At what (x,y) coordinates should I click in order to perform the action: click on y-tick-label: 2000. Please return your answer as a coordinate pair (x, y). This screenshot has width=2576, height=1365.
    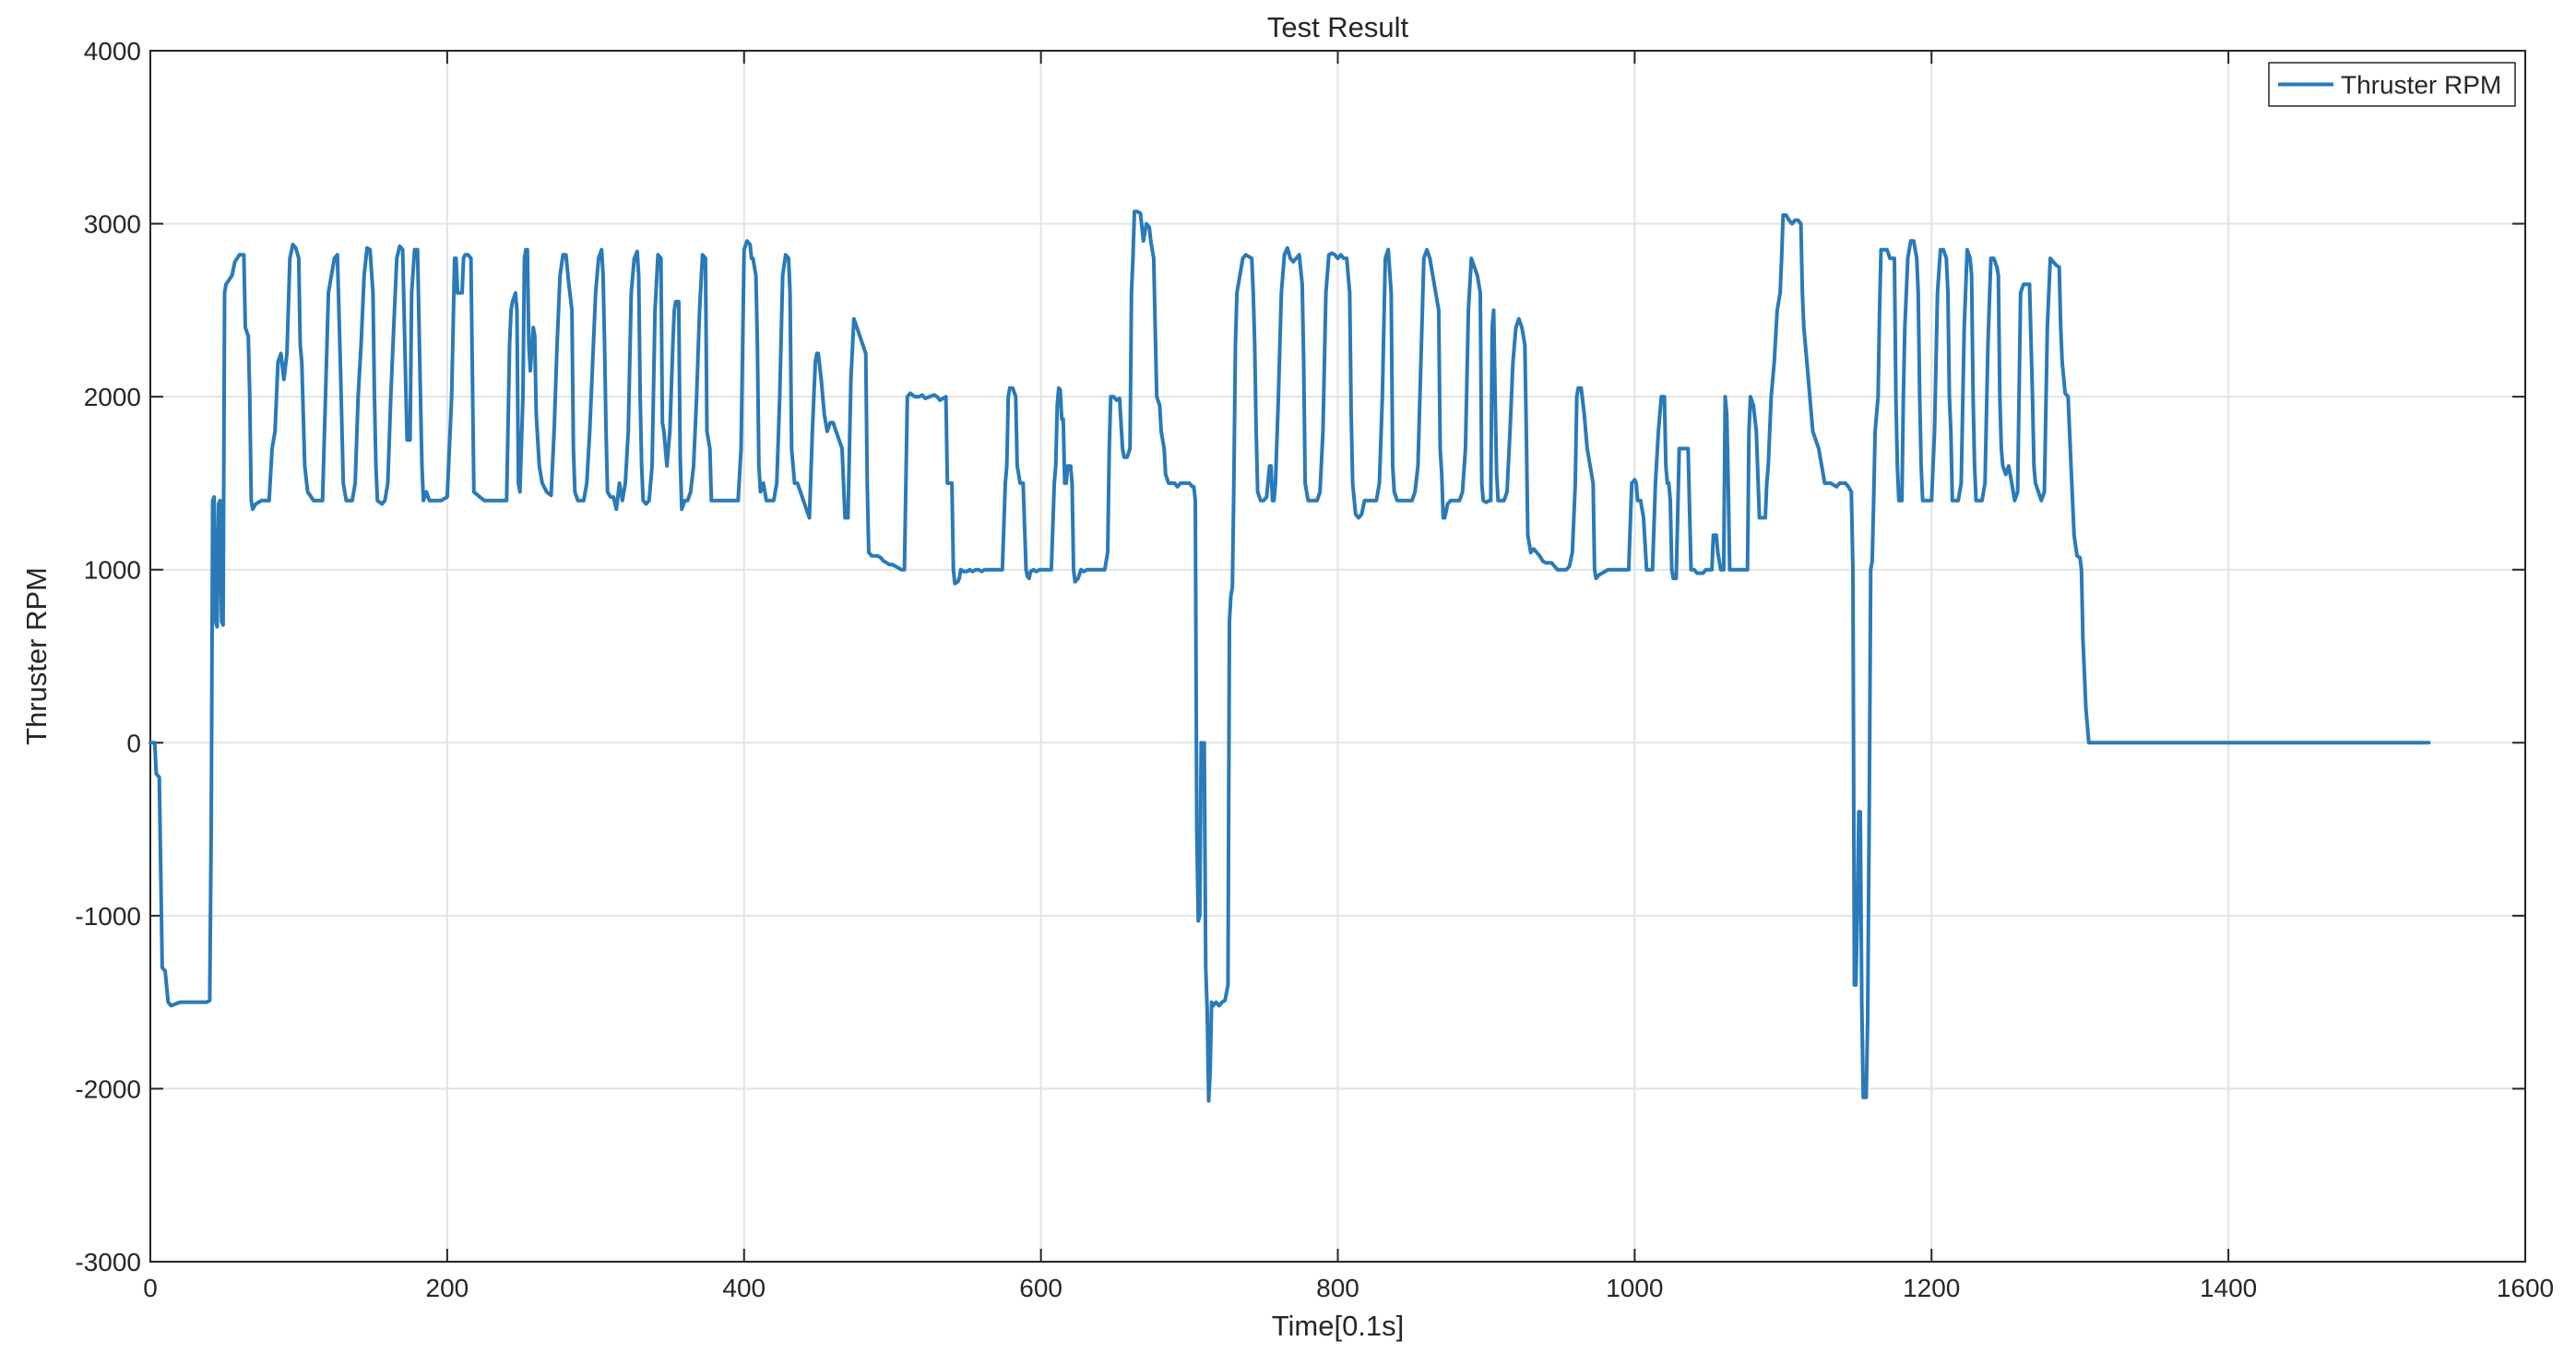
    Looking at the image, I should click on (113, 397).